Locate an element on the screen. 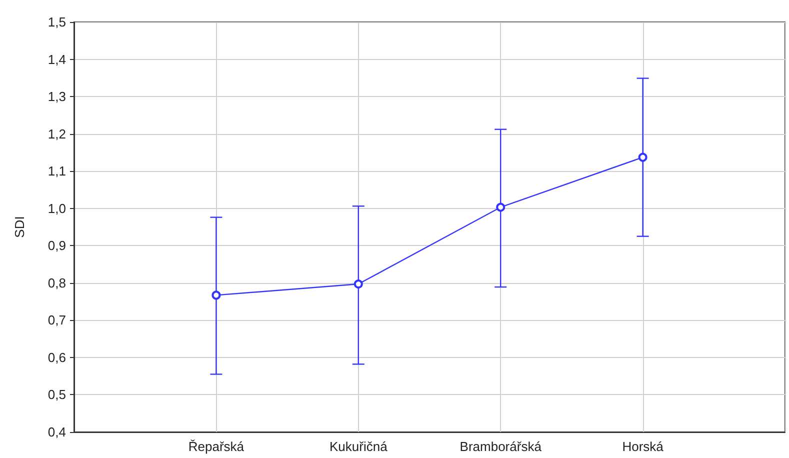 This screenshot has width=789, height=458. x-tick-label: Kukuřičná is located at coordinates (358, 446).